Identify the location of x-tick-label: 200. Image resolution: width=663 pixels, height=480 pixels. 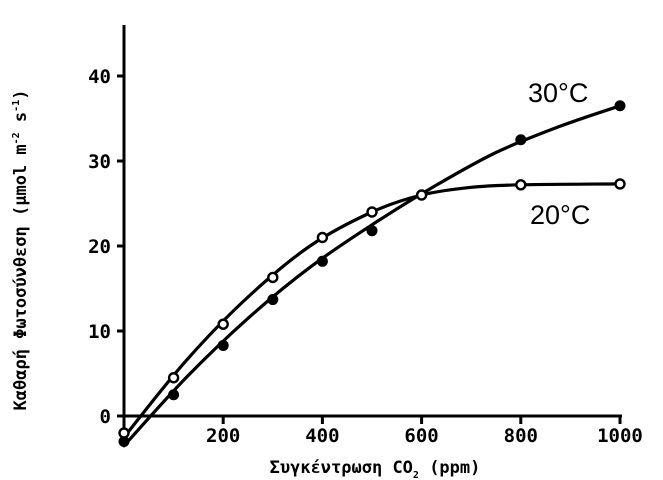
(223, 436).